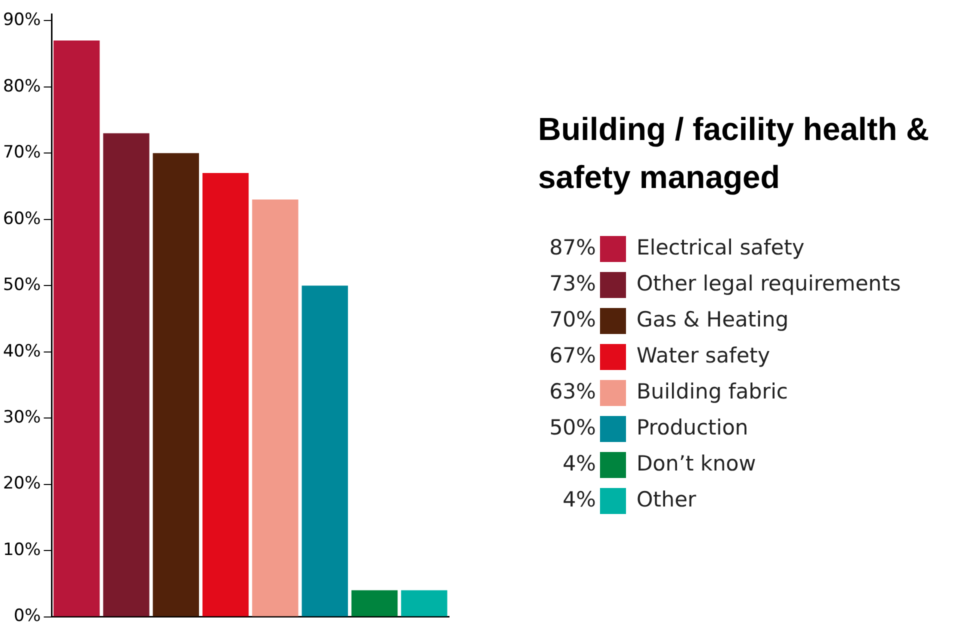 This screenshot has width=957, height=630. I want to click on text: 73%, so click(572, 283).